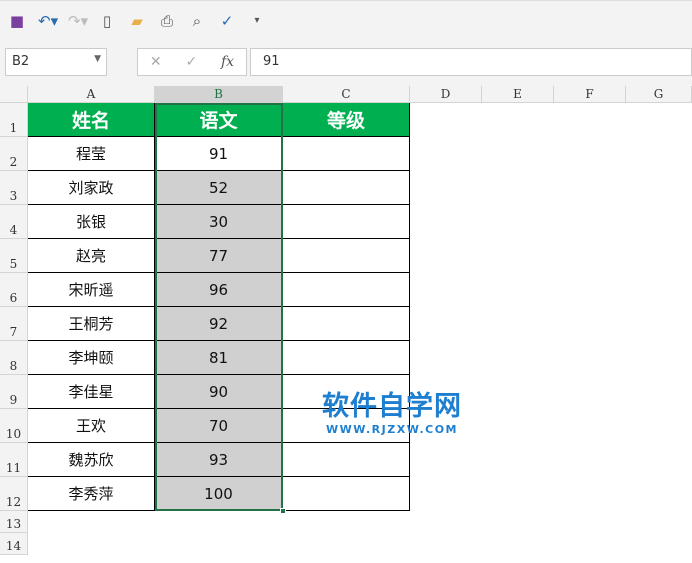  Describe the element at coordinates (14, 358) in the screenshot. I see `row-header-8: 8` at that location.